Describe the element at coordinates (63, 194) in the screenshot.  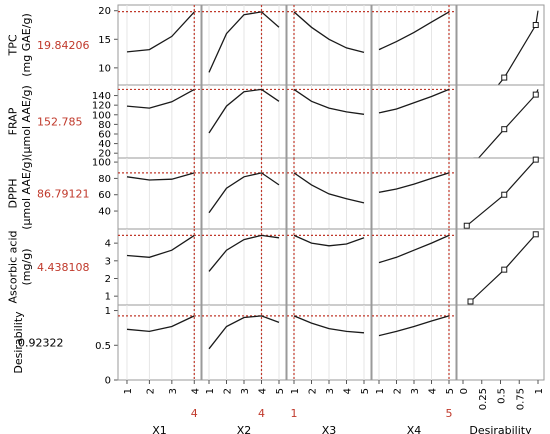
I see `current-value-2: 86.79121` at that location.